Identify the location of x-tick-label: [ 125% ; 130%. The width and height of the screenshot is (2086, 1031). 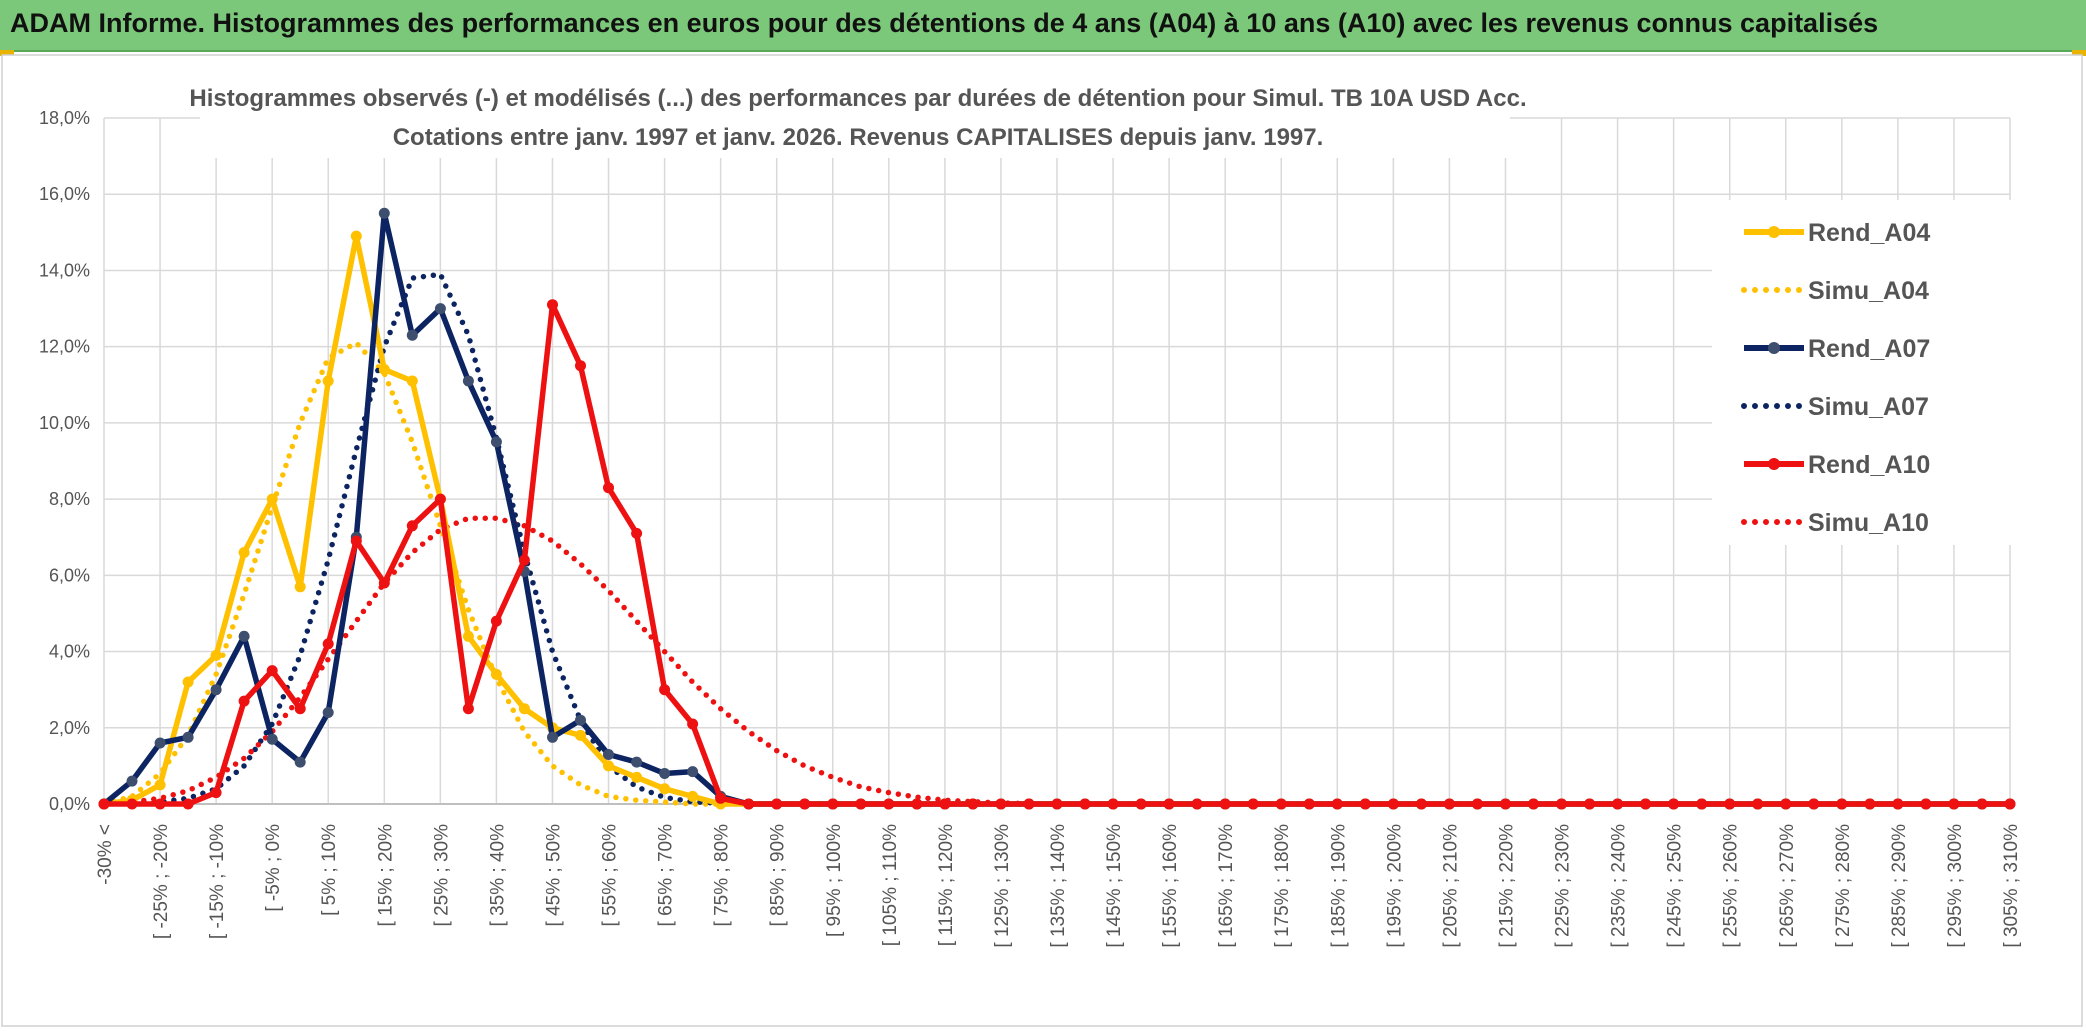
(1002, 886).